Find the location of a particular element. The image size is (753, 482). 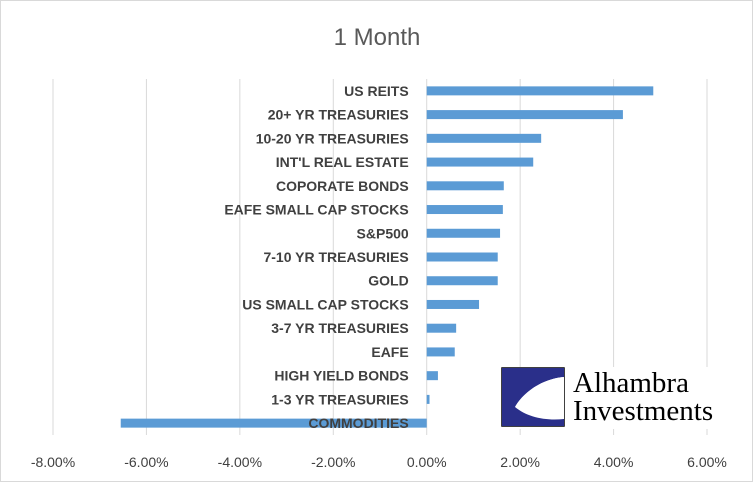

category-label: EAFE is located at coordinates (389, 352).